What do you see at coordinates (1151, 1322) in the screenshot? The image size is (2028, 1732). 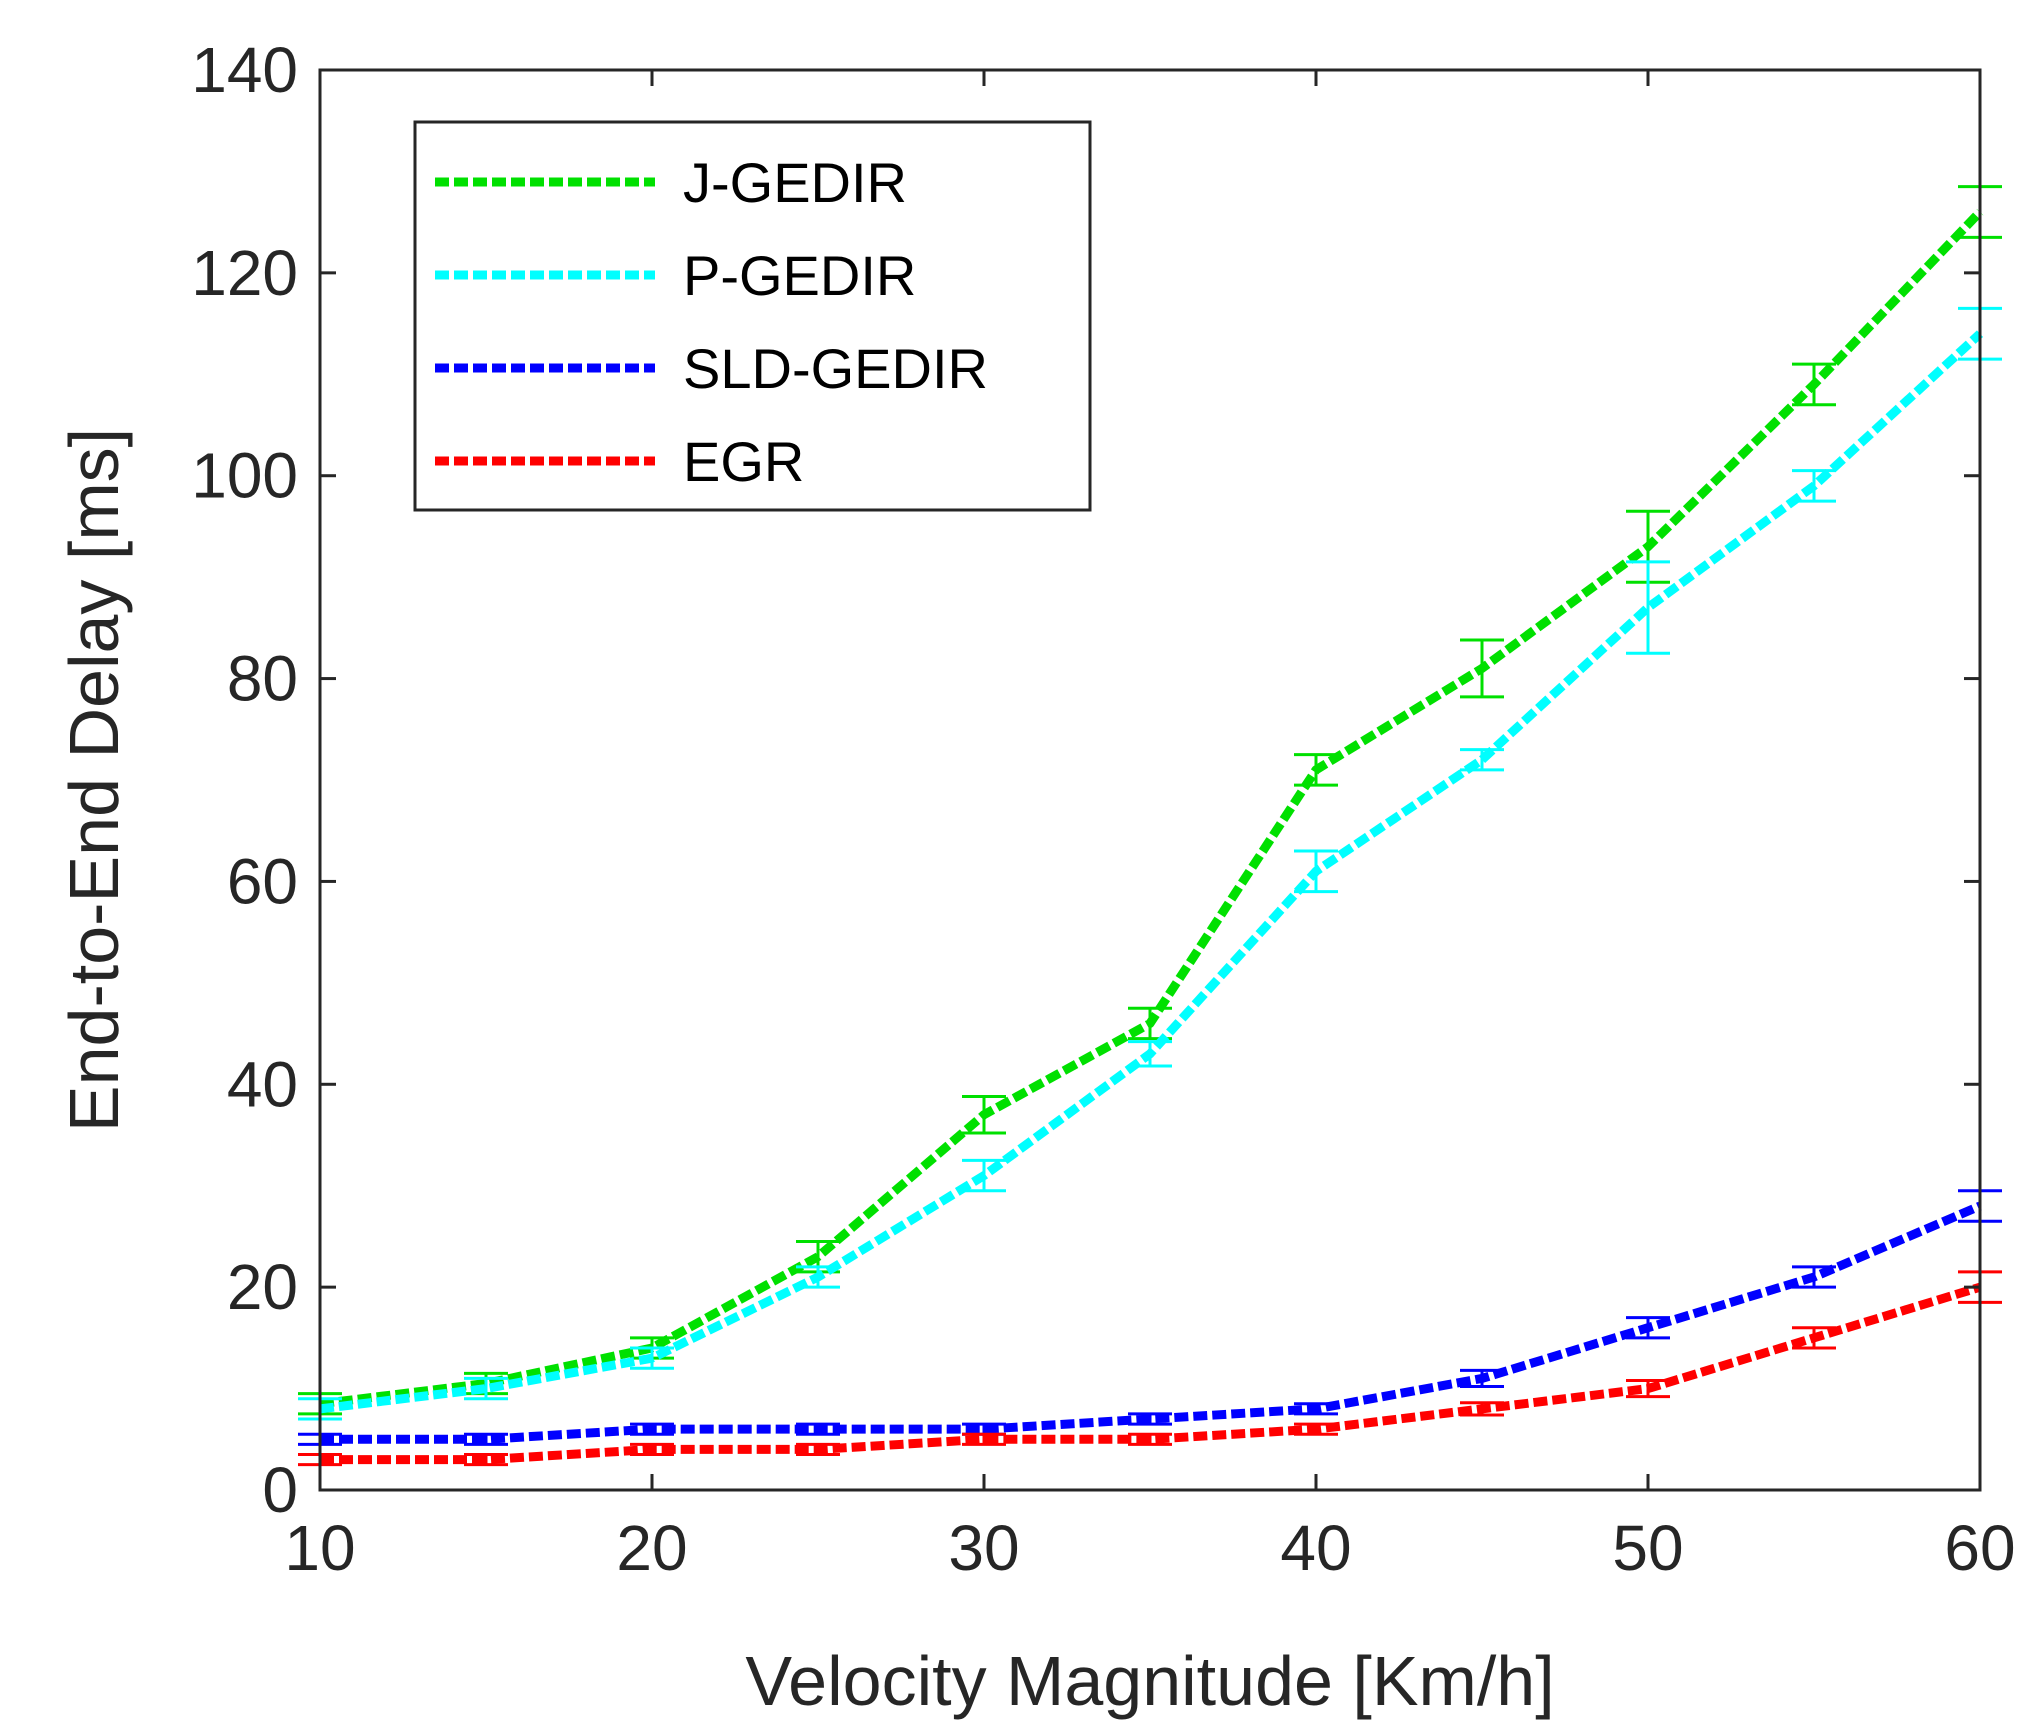 I see `series-line` at bounding box center [1151, 1322].